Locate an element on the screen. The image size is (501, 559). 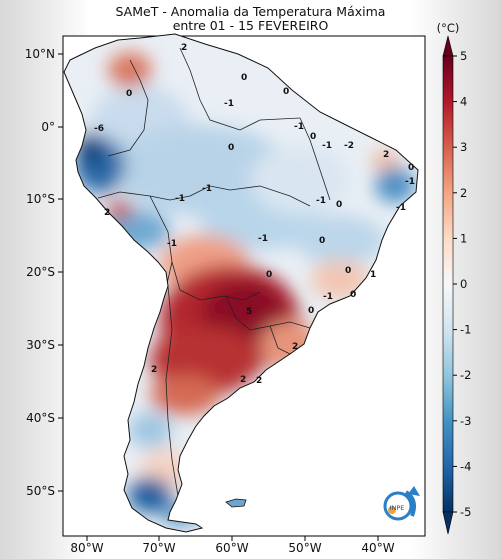
lat-tick-label: 10°S is located at coordinates (40, 199).